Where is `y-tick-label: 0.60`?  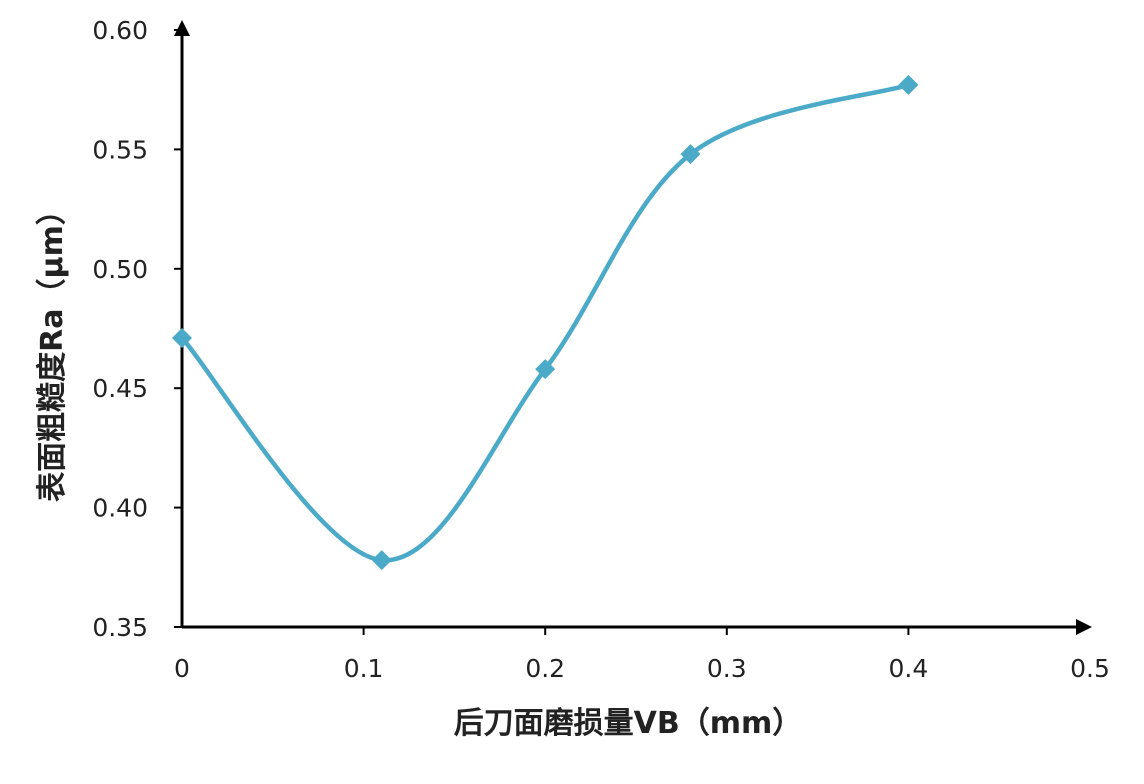
y-tick-label: 0.60 is located at coordinates (120, 30).